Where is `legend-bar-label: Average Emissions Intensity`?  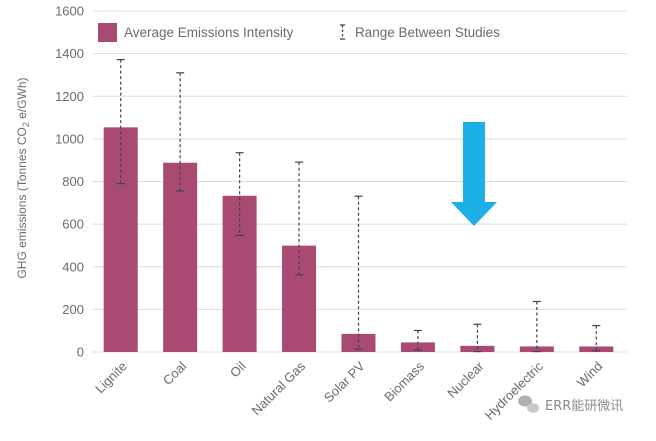
legend-bar-label: Average Emissions Intensity is located at coordinates (209, 32).